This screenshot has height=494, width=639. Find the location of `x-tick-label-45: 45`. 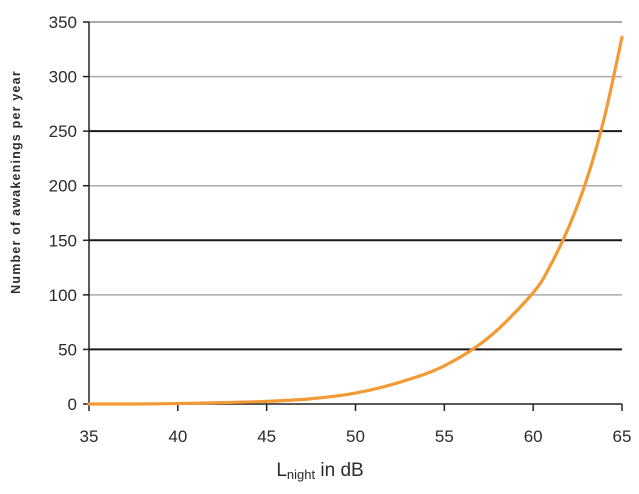

x-tick-label-45: 45 is located at coordinates (266, 436).